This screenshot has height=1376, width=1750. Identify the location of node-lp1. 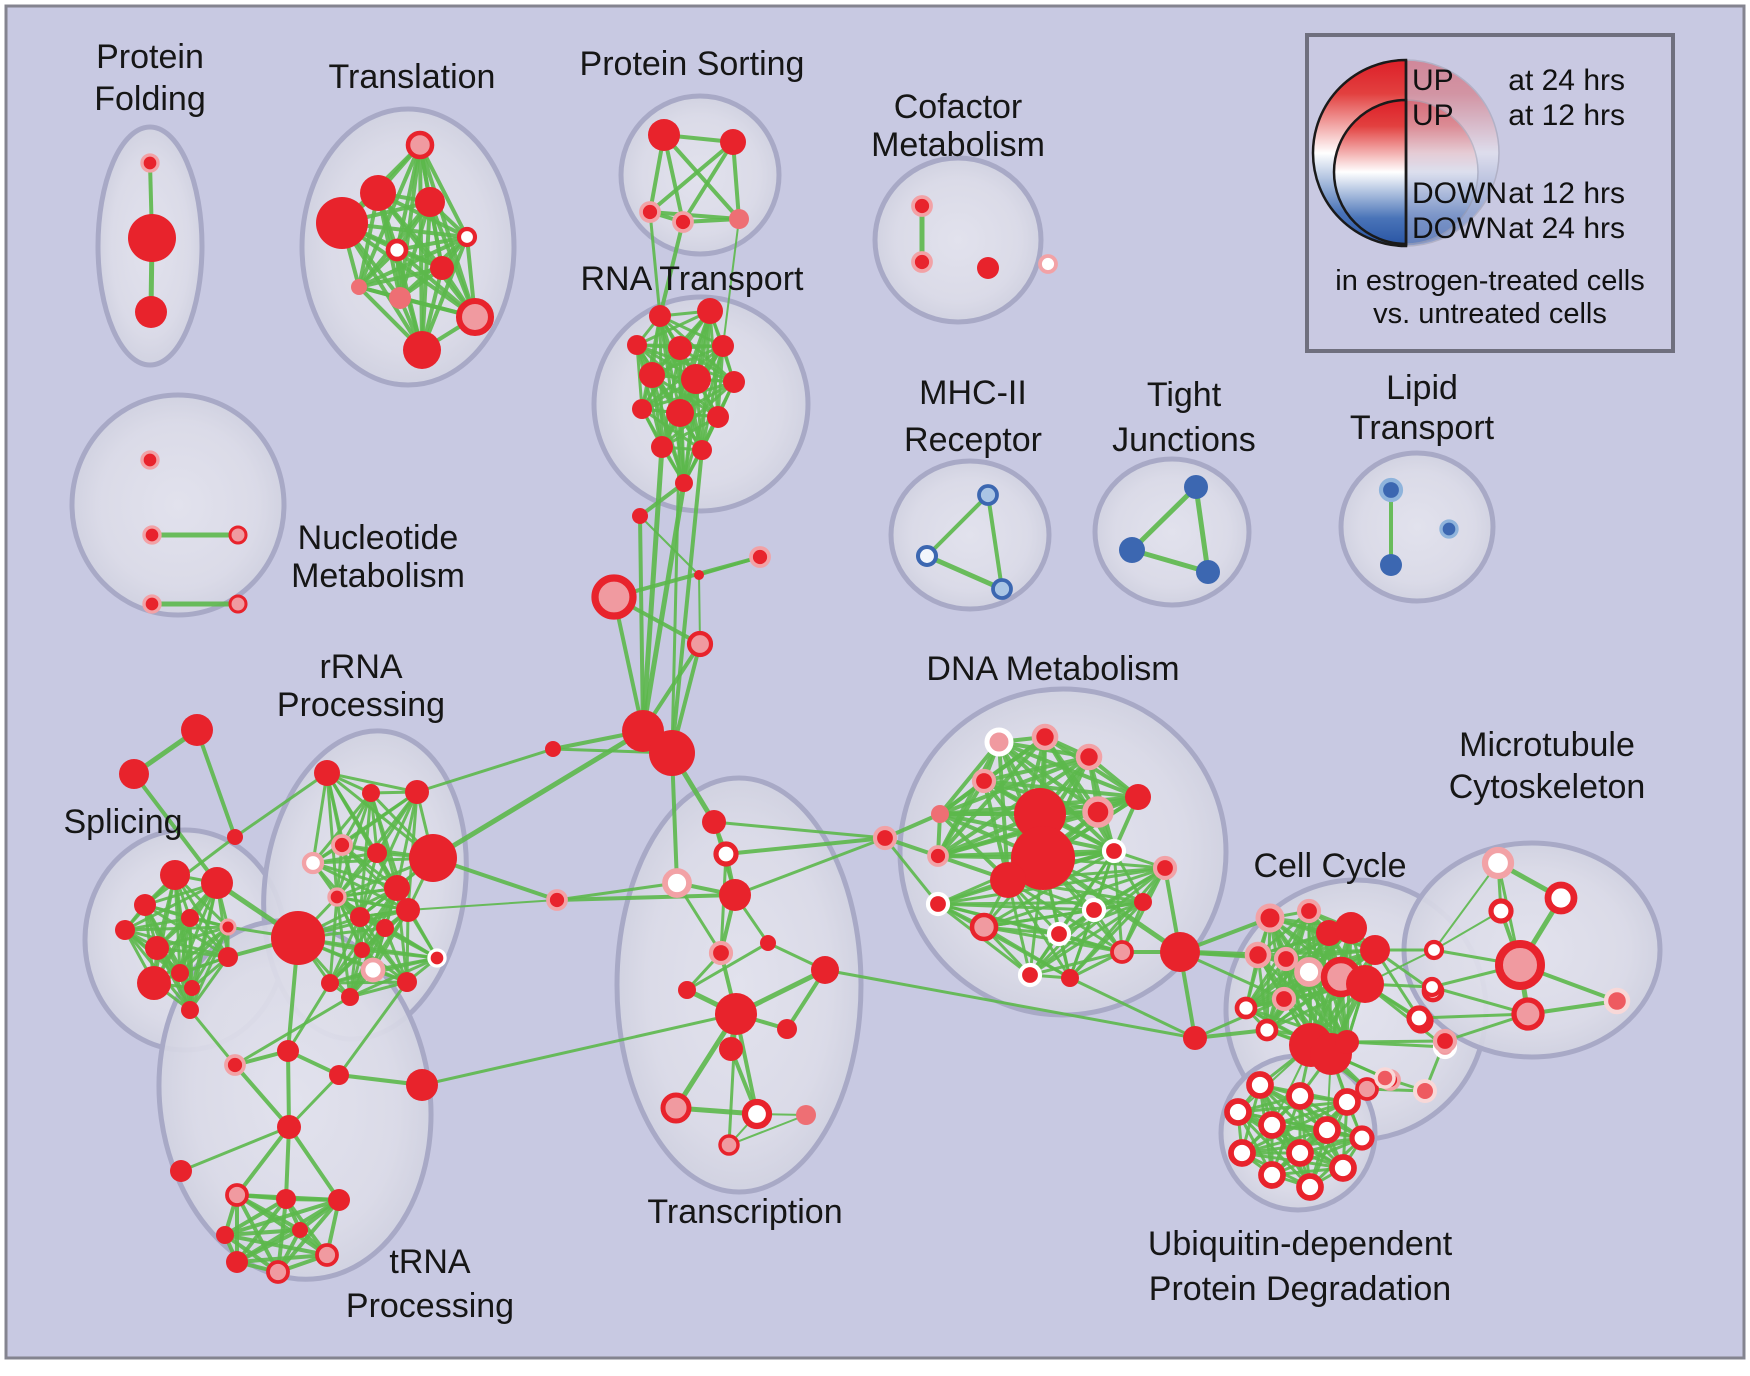
(1391, 490).